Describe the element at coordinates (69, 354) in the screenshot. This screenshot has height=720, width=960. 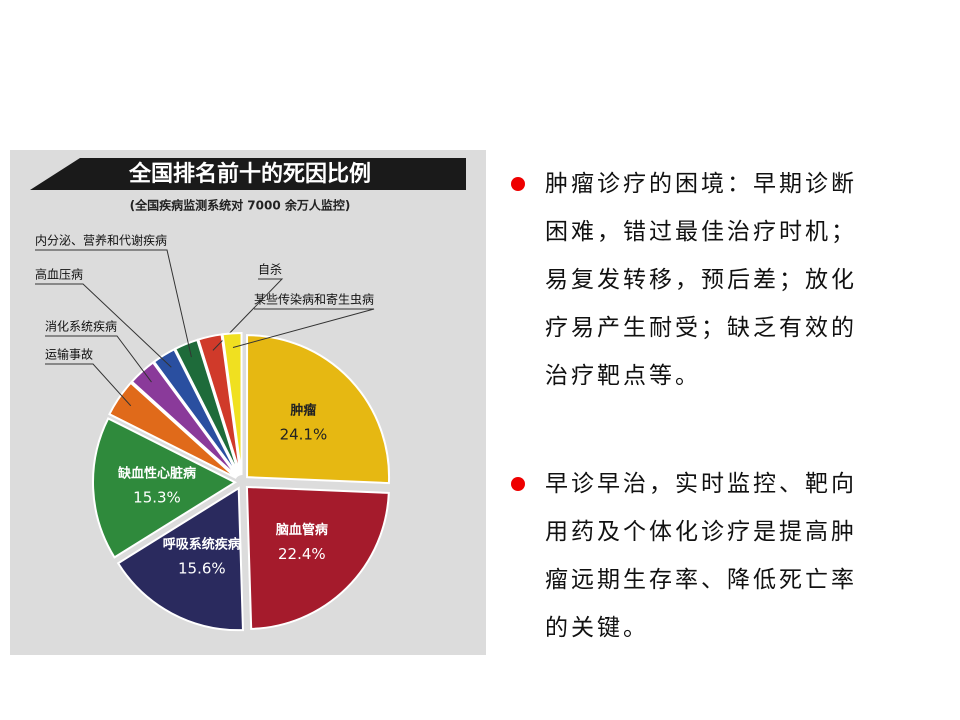
I see `slice-label: 运输事故` at that location.